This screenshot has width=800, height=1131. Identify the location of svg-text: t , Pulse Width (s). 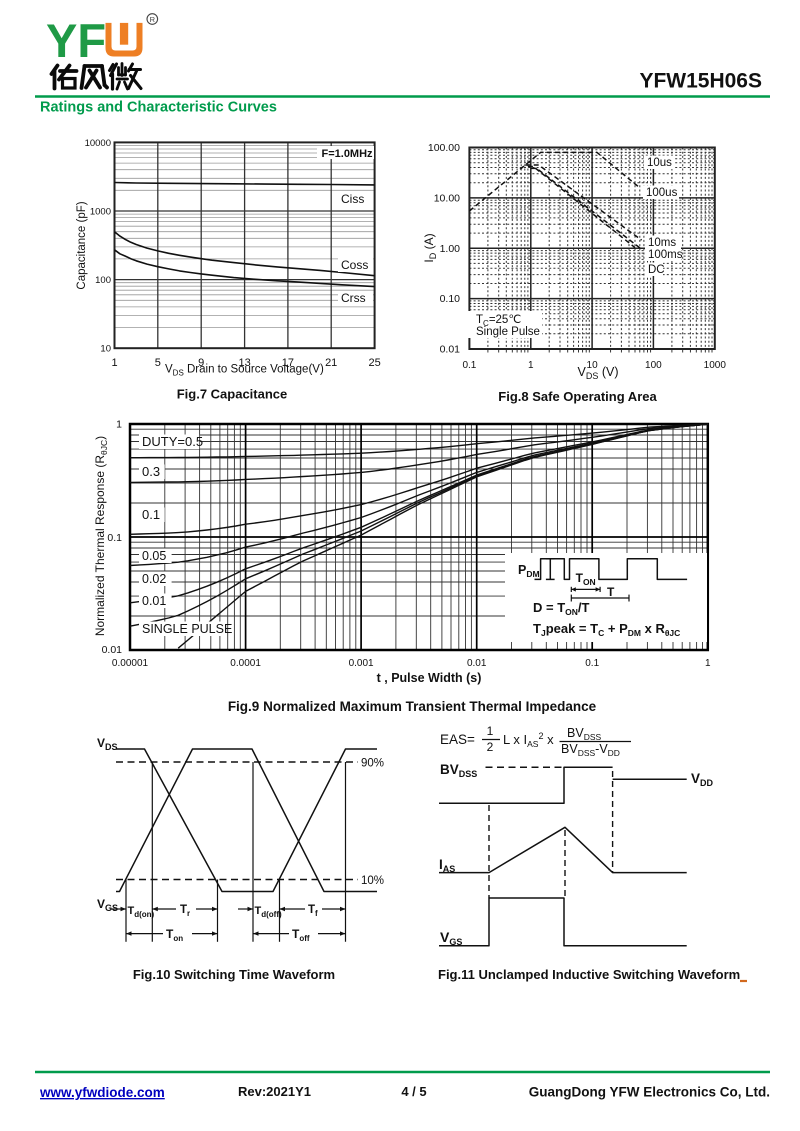
(429, 678).